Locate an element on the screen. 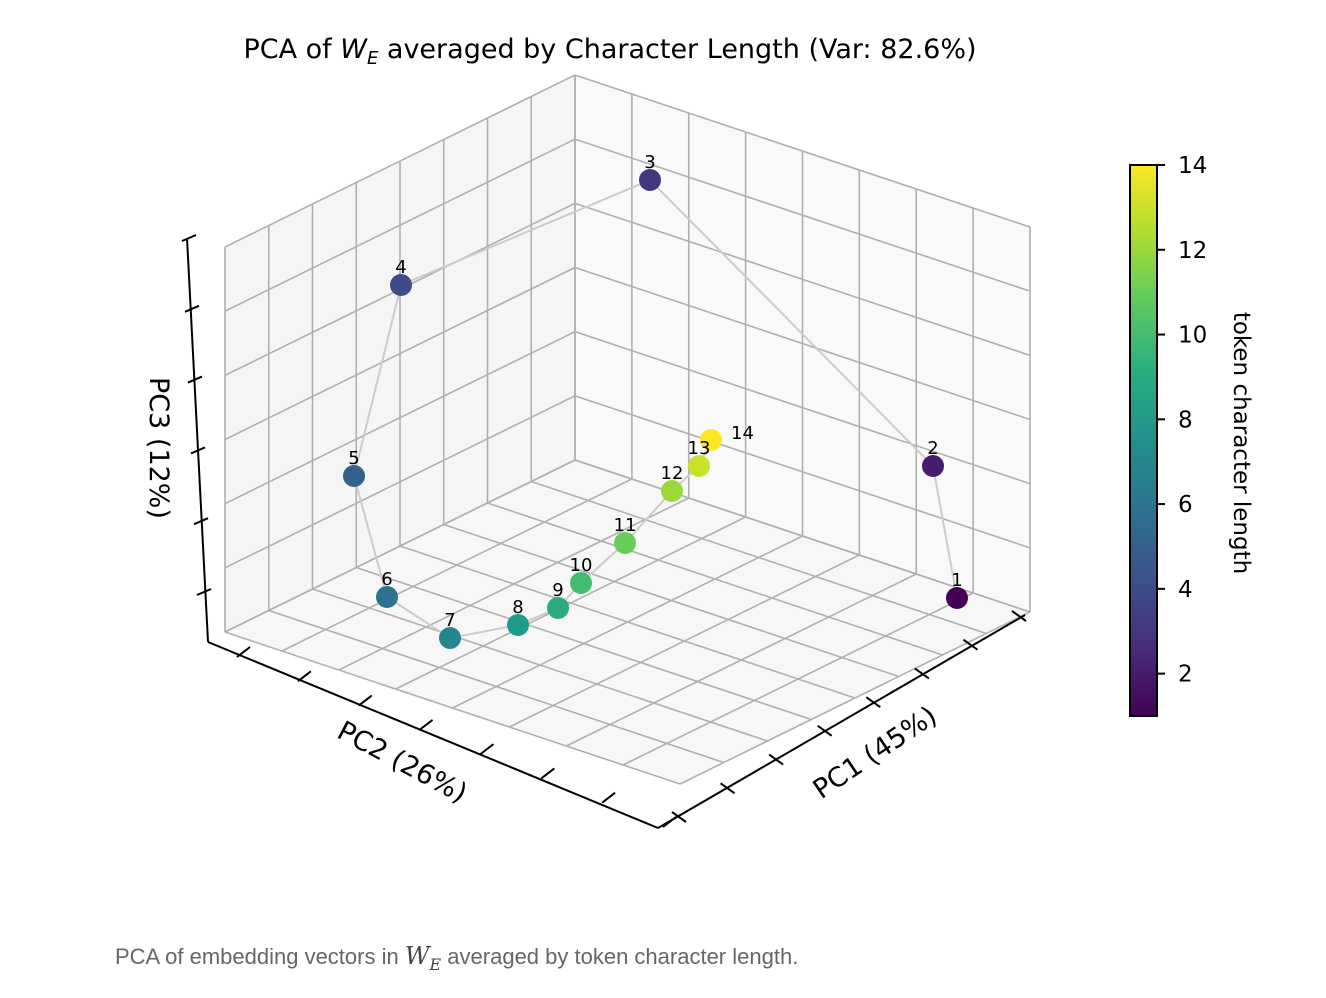 This screenshot has height=998, width=1326. colorbar-gradient is located at coordinates (1143, 440).